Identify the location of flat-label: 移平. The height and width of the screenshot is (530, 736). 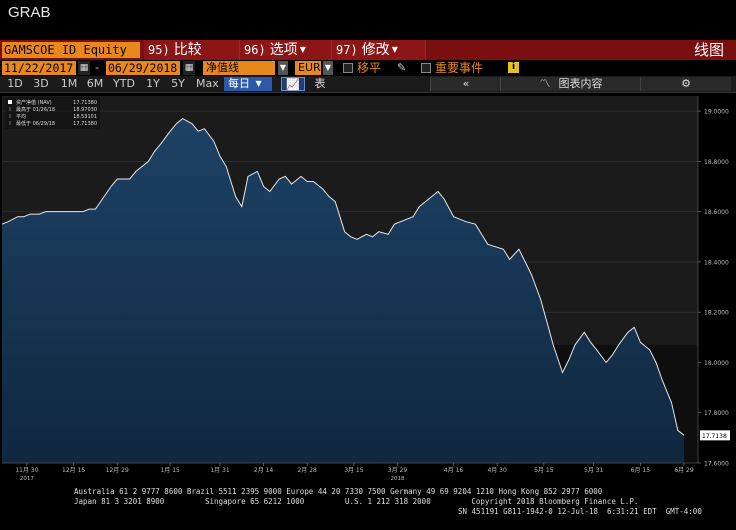
(369, 68).